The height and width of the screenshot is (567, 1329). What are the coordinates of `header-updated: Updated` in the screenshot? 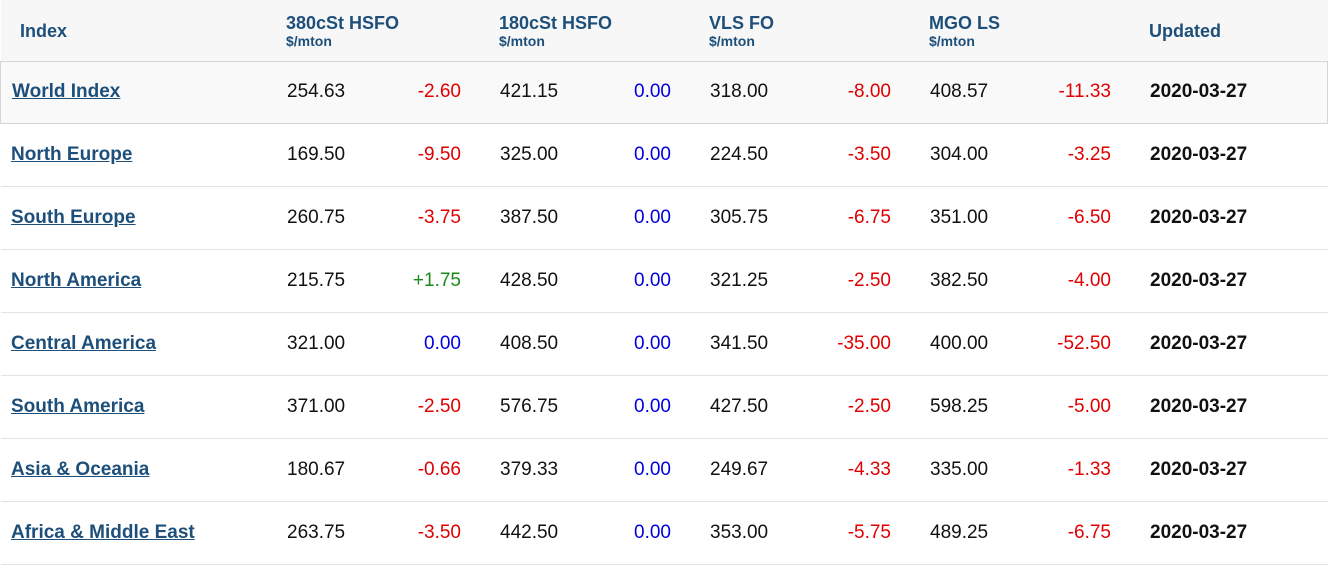 It's located at (1185, 31).